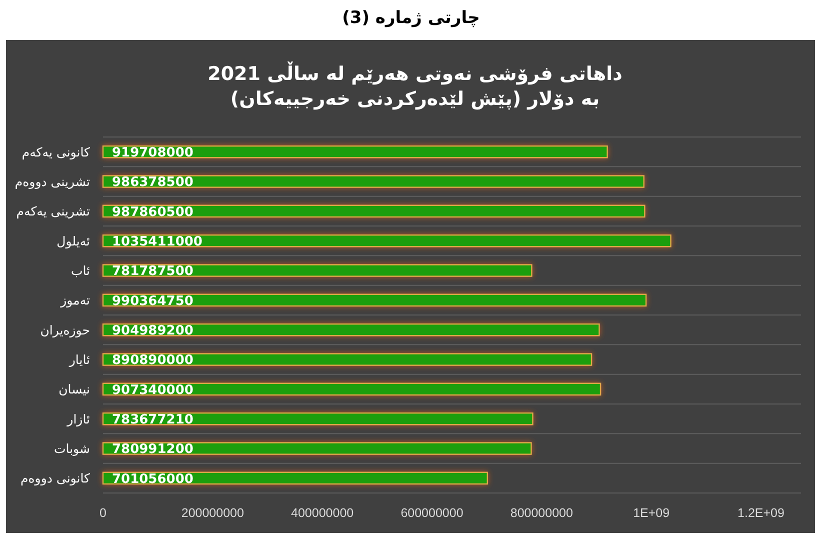 The height and width of the screenshot is (538, 822). Describe the element at coordinates (153, 450) in the screenshot. I see `data-label: 780991200` at that location.